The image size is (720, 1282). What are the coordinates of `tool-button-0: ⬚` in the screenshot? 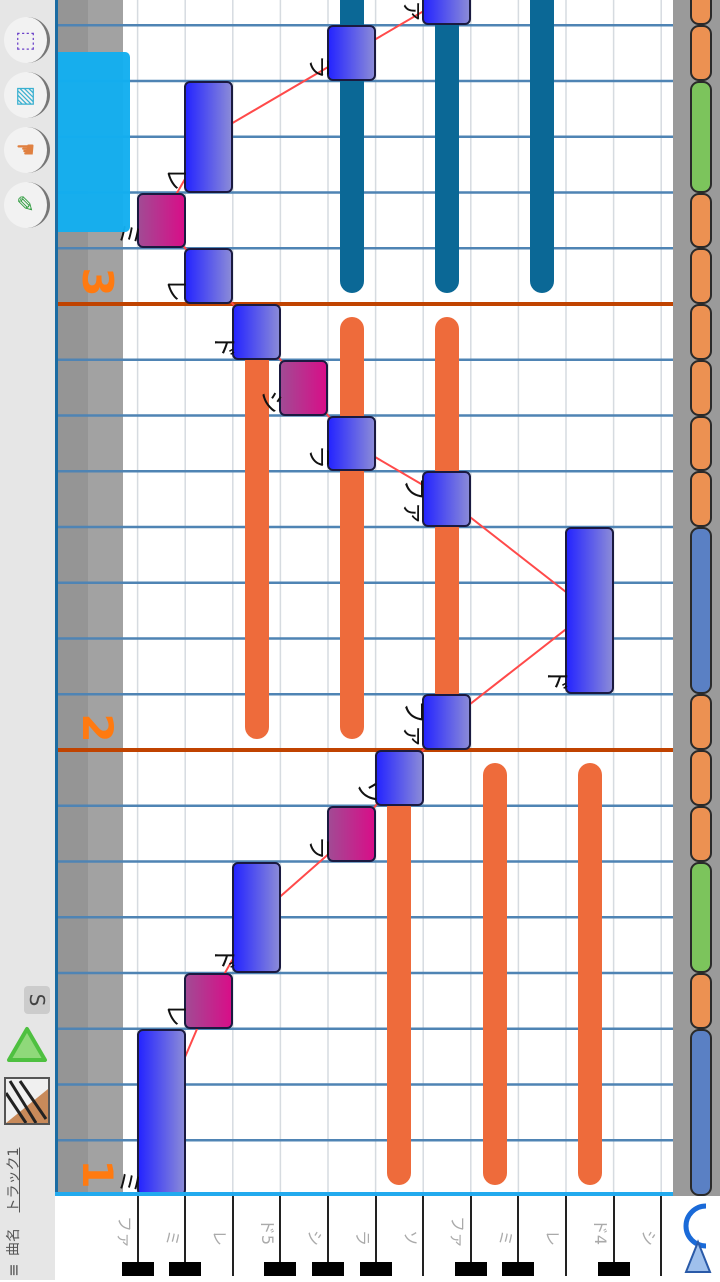 It's located at (27, 40).